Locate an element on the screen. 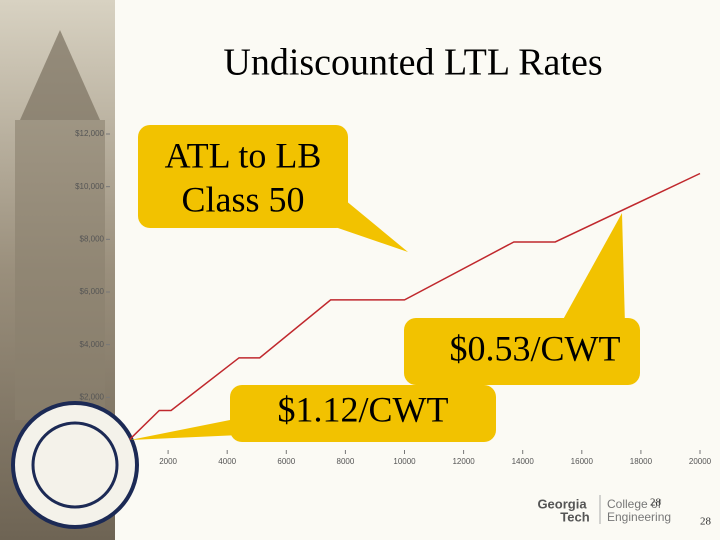  logo-text: Tech is located at coordinates (574, 516).